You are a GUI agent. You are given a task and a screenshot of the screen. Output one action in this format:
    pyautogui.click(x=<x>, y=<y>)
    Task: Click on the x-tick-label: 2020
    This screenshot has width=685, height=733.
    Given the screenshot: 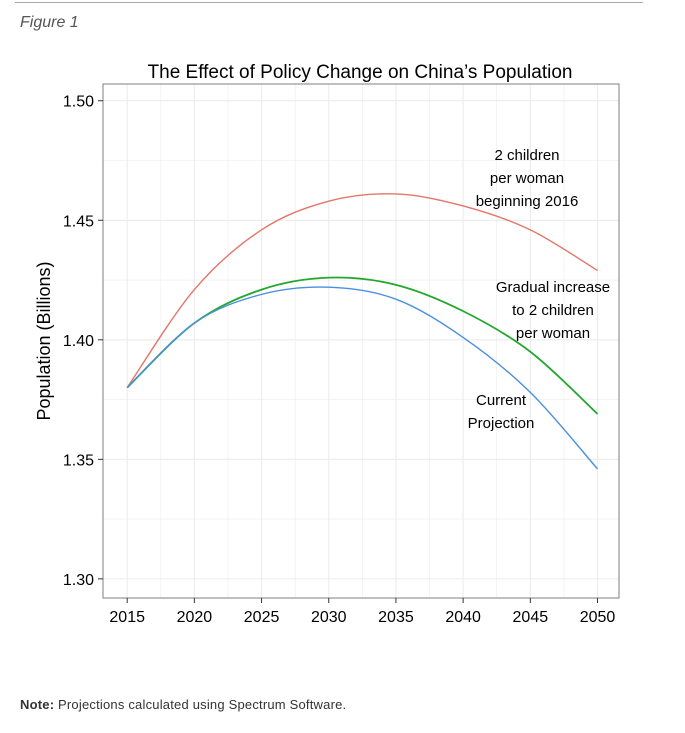 What is the action you would take?
    pyautogui.click(x=195, y=617)
    